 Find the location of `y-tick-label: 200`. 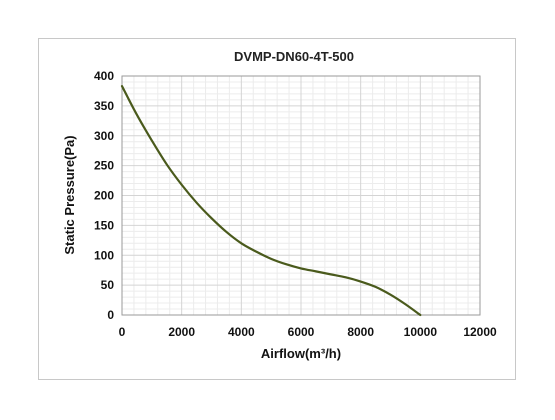

y-tick-label: 200 is located at coordinates (104, 196).